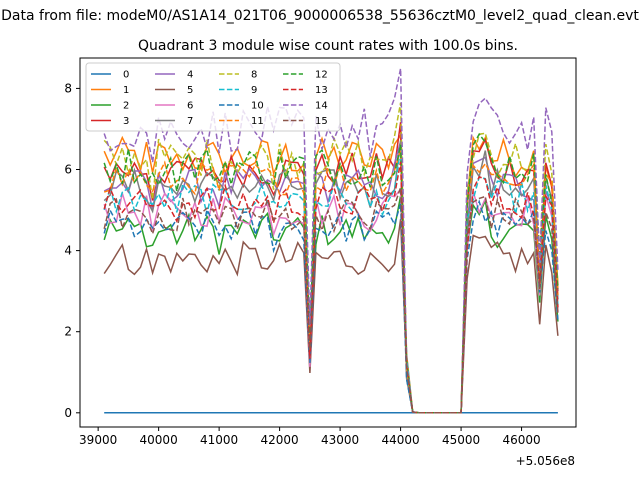  I want to click on y-tick-label: 6, so click(68, 170).